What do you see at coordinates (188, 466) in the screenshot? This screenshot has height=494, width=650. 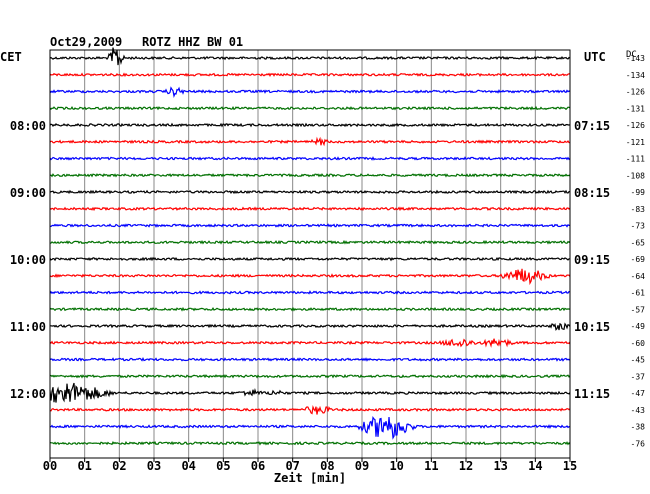 I see `x-tick-label: 04` at bounding box center [188, 466].